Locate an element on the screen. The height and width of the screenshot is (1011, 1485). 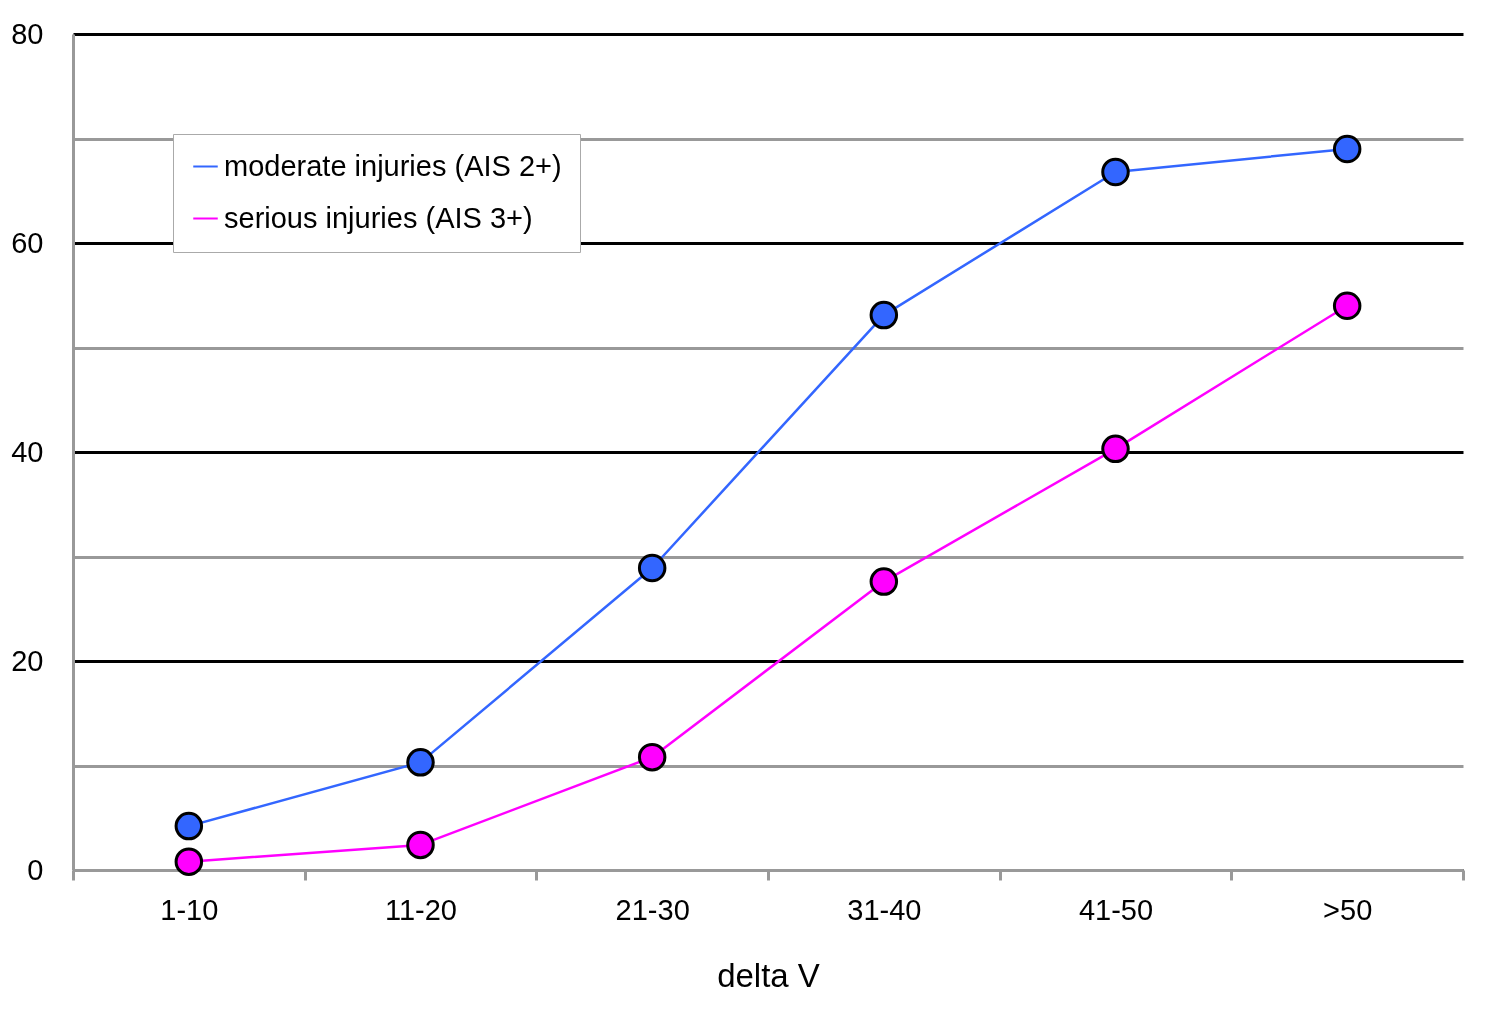
x-tick-label: 11-20 is located at coordinates (421, 909).